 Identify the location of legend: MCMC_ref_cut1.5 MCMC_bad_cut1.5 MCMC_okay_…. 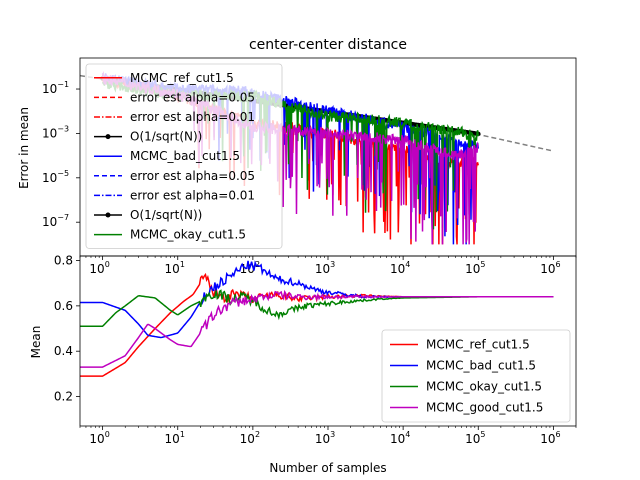
(476, 376).